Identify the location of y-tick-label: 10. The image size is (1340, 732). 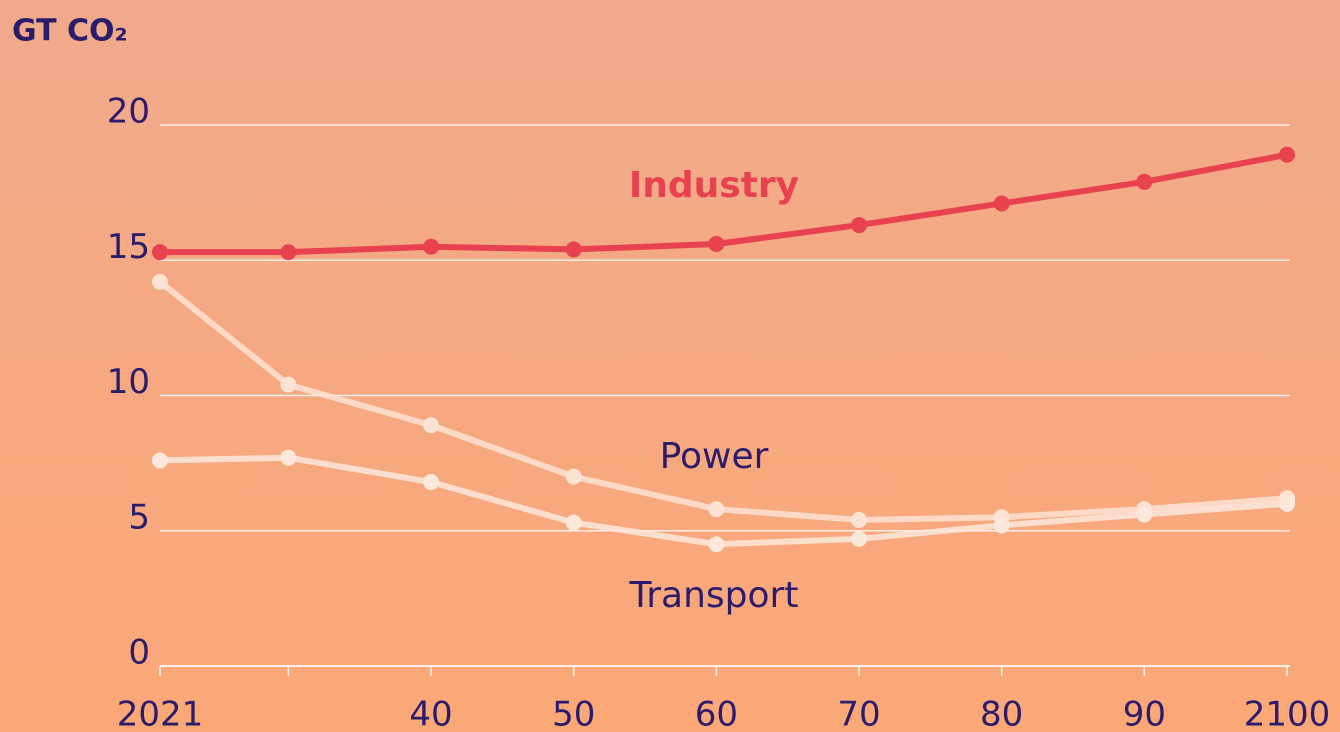
(128, 382).